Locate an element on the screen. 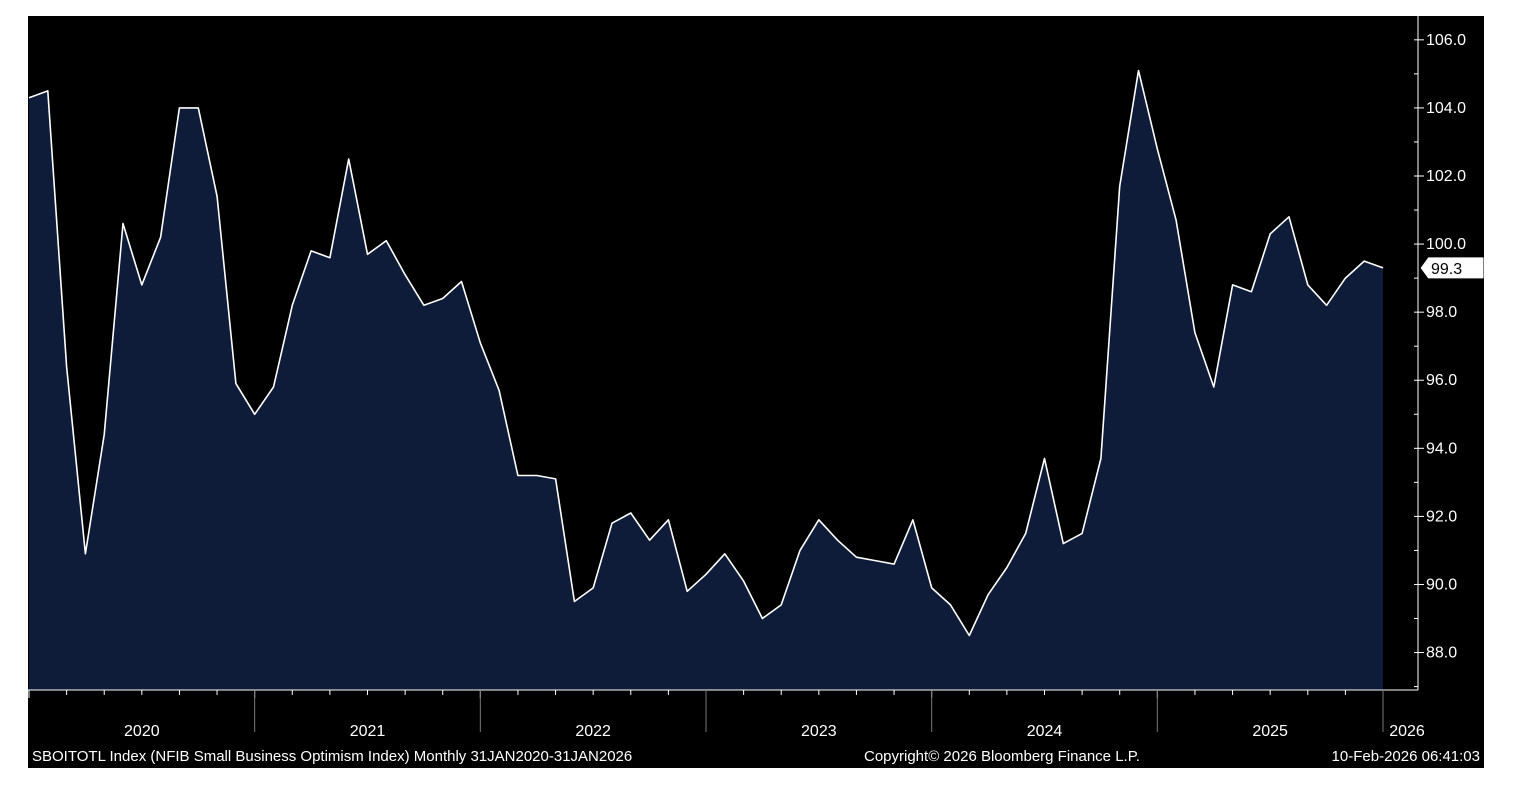 The height and width of the screenshot is (796, 1522). last-value-label: 99.3 is located at coordinates (1446, 269).